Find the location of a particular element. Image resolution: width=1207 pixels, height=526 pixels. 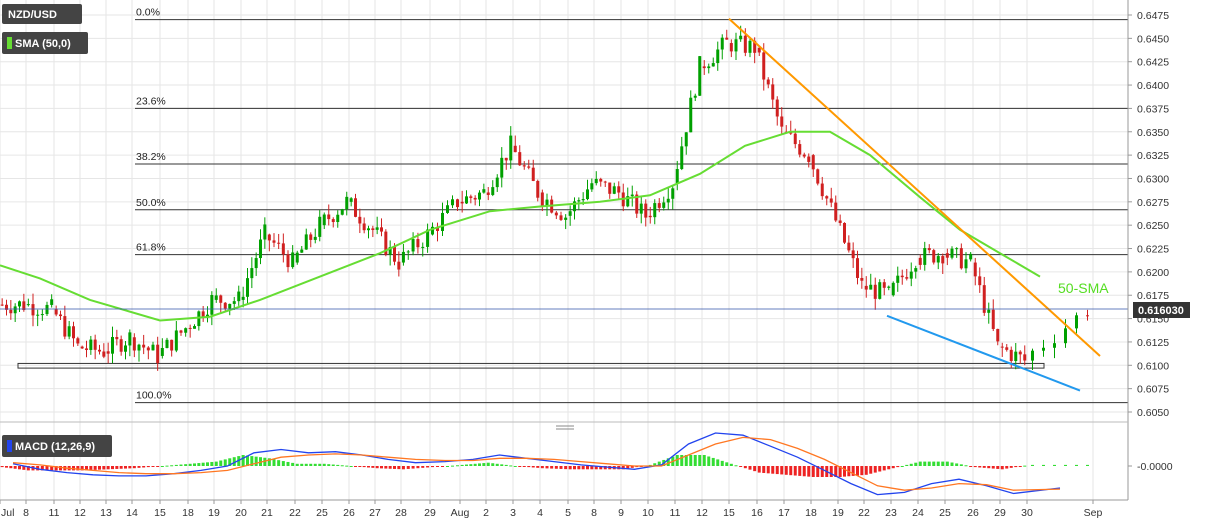

time-tick-label: 19 is located at coordinates (838, 513).